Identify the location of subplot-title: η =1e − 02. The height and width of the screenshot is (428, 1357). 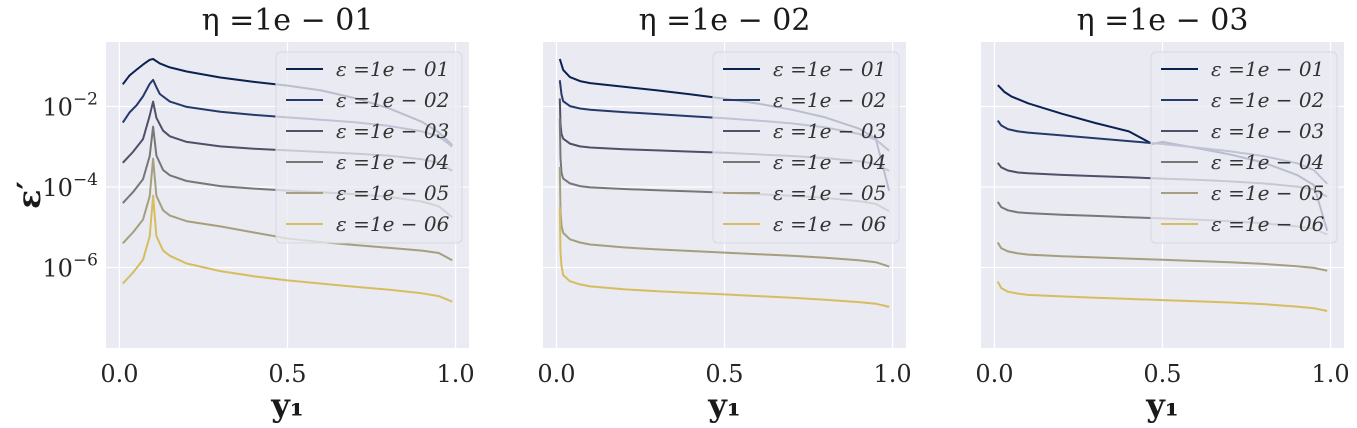
(725, 20).